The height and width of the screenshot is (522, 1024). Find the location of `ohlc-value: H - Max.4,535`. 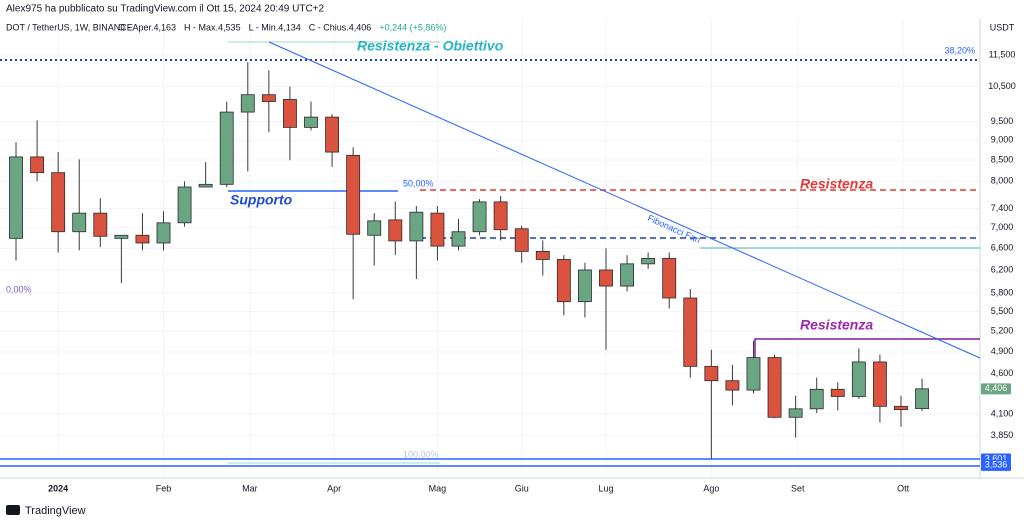

ohlc-value: H - Max.4,535 is located at coordinates (212, 27).